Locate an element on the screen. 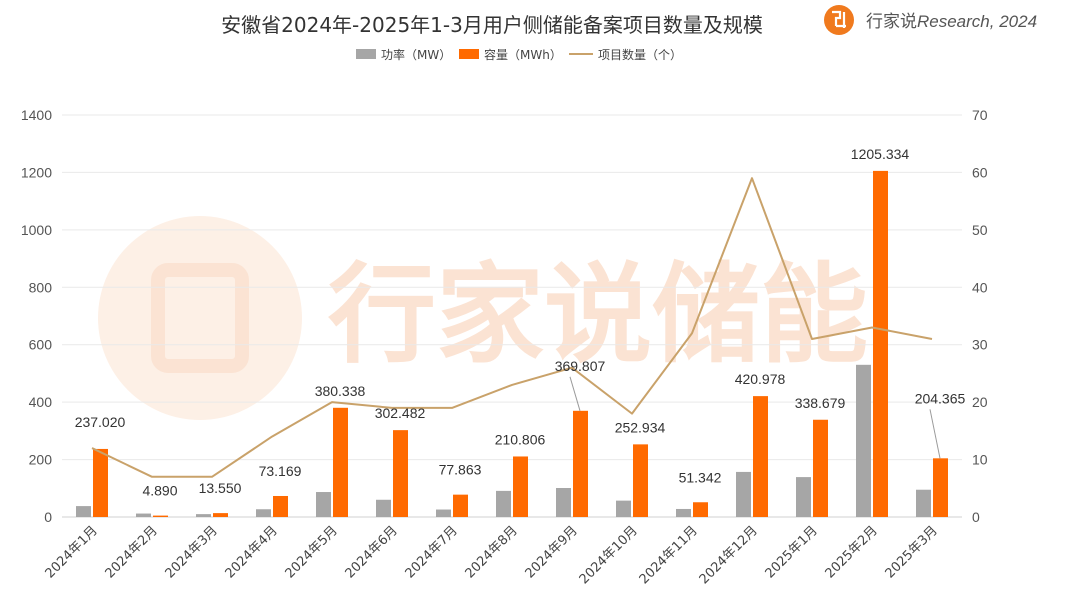 This screenshot has width=1080, height=603. legend-label-capacity: 容量（MWh） is located at coordinates (523, 54).